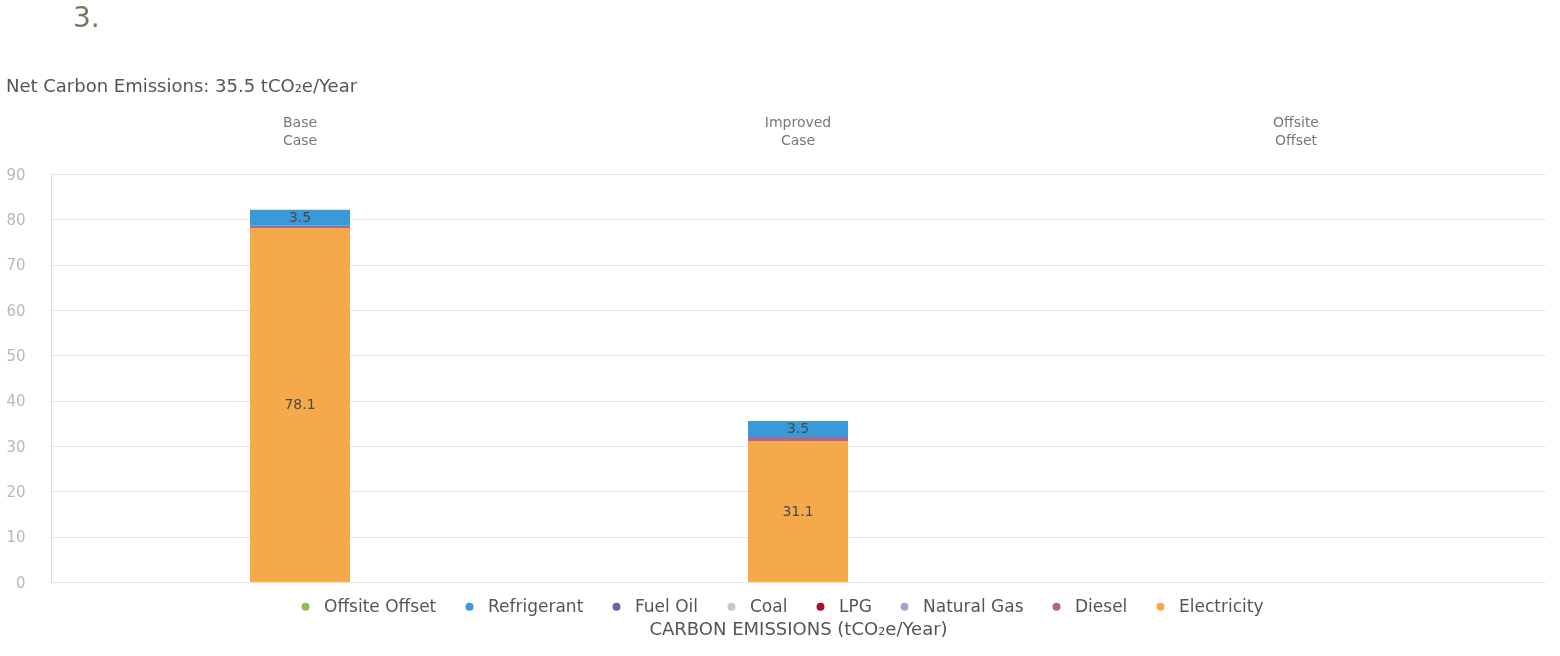 The width and height of the screenshot is (1560, 656). What do you see at coordinates (798, 628) in the screenshot?
I see `x-axis-title: CARBON EMISSIONS (tCO₂e/Year)` at bounding box center [798, 628].